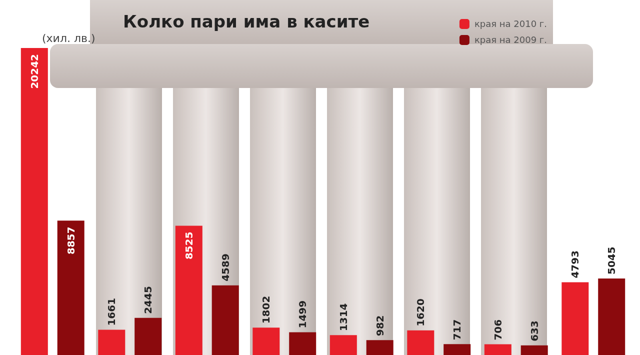 The width and height of the screenshot is (640, 355). I want to click on chart-title: Колко пари има в касите, so click(246, 22).